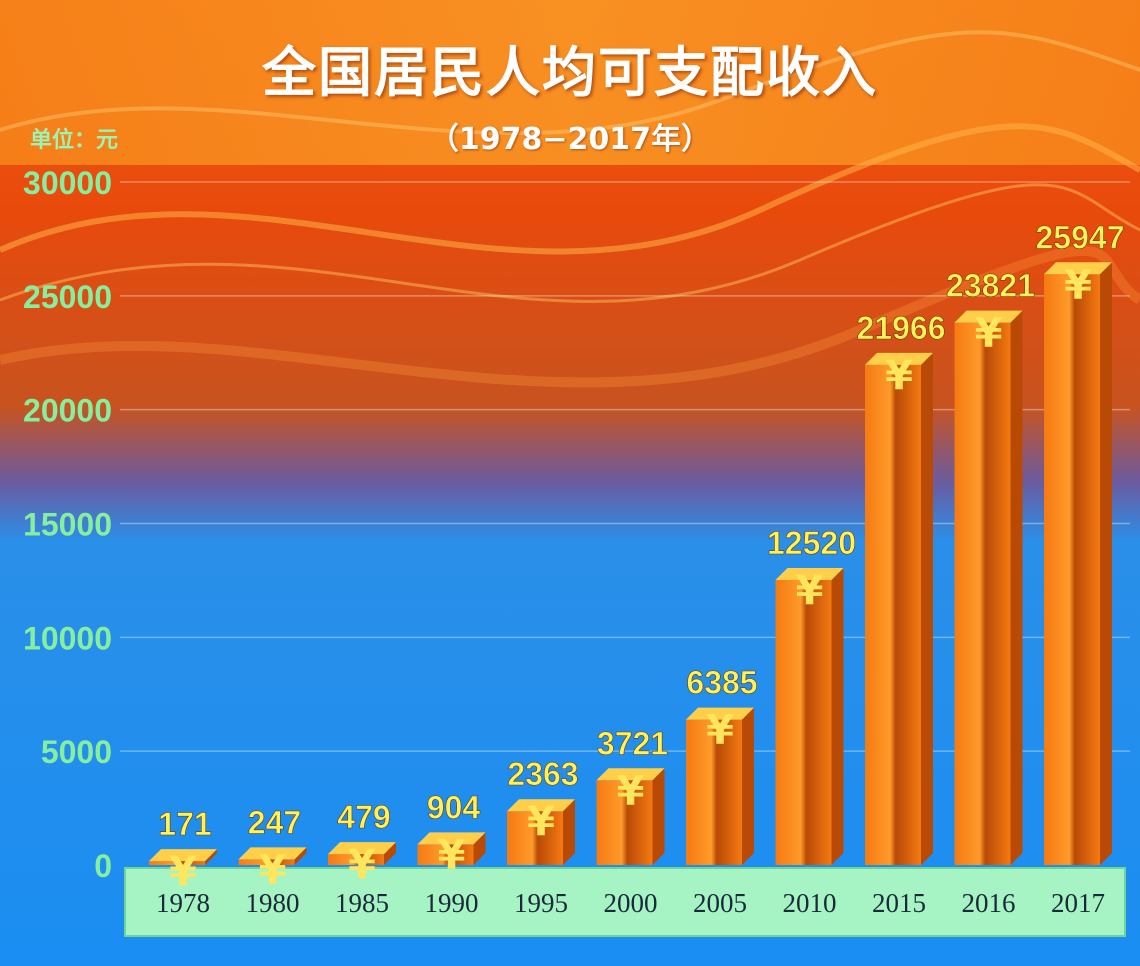 This screenshot has height=966, width=1140. Describe the element at coordinates (899, 903) in the screenshot. I see `x-tick-label: 2015` at that location.